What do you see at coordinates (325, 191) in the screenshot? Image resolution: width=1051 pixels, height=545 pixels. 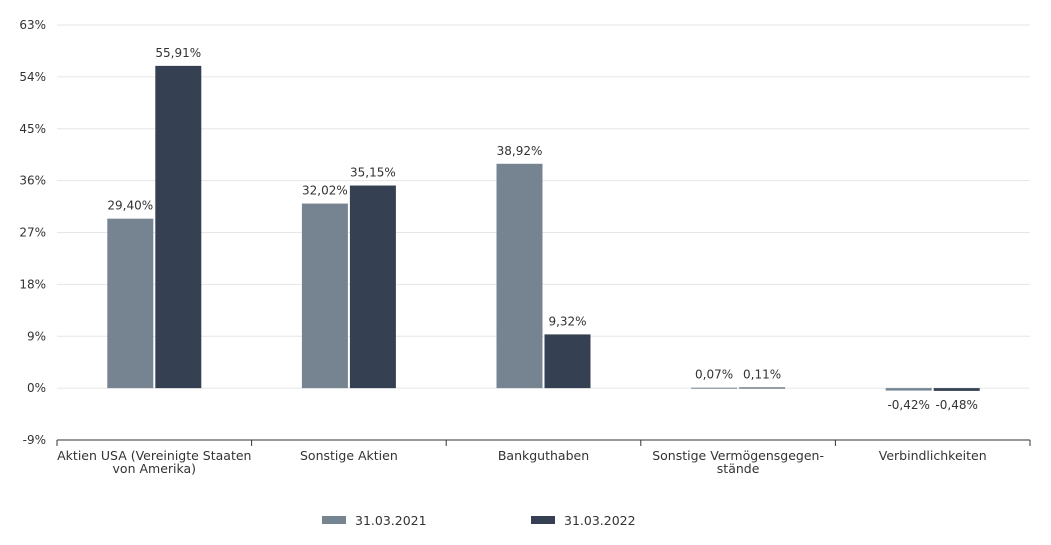 I see `data-label: 32,02%` at bounding box center [325, 191].